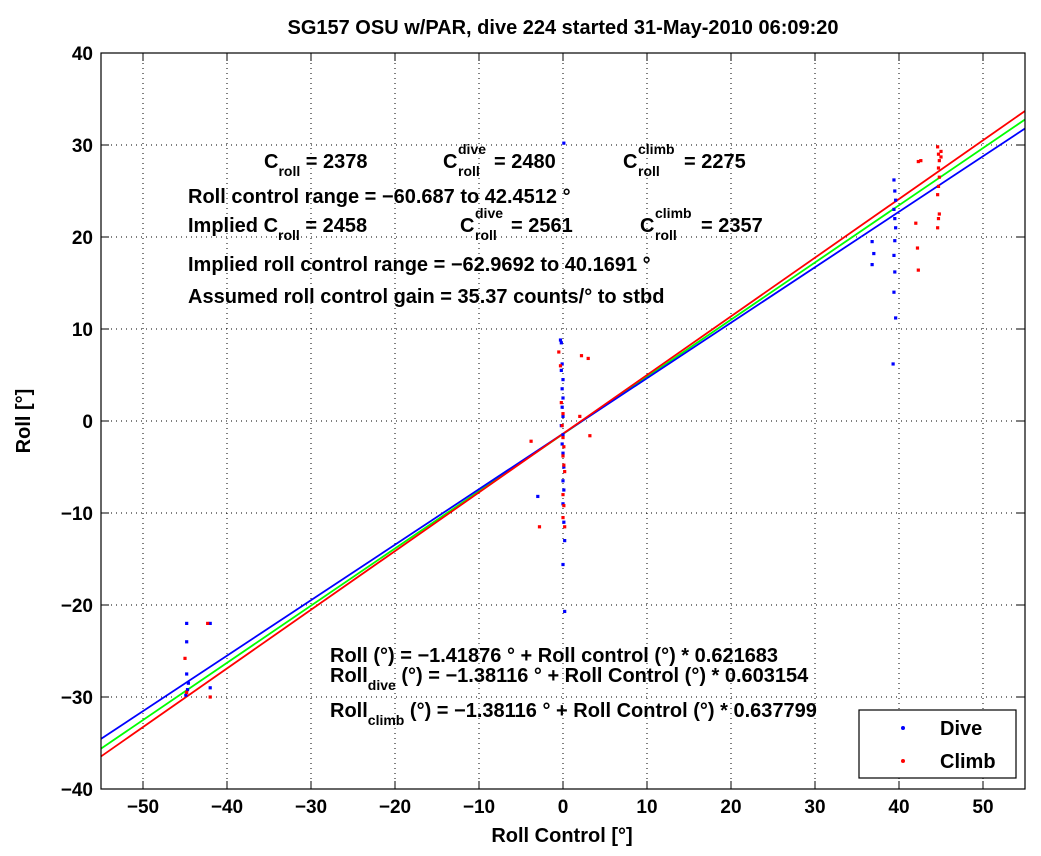  I want to click on y-tick-label: 10, so click(82, 330).